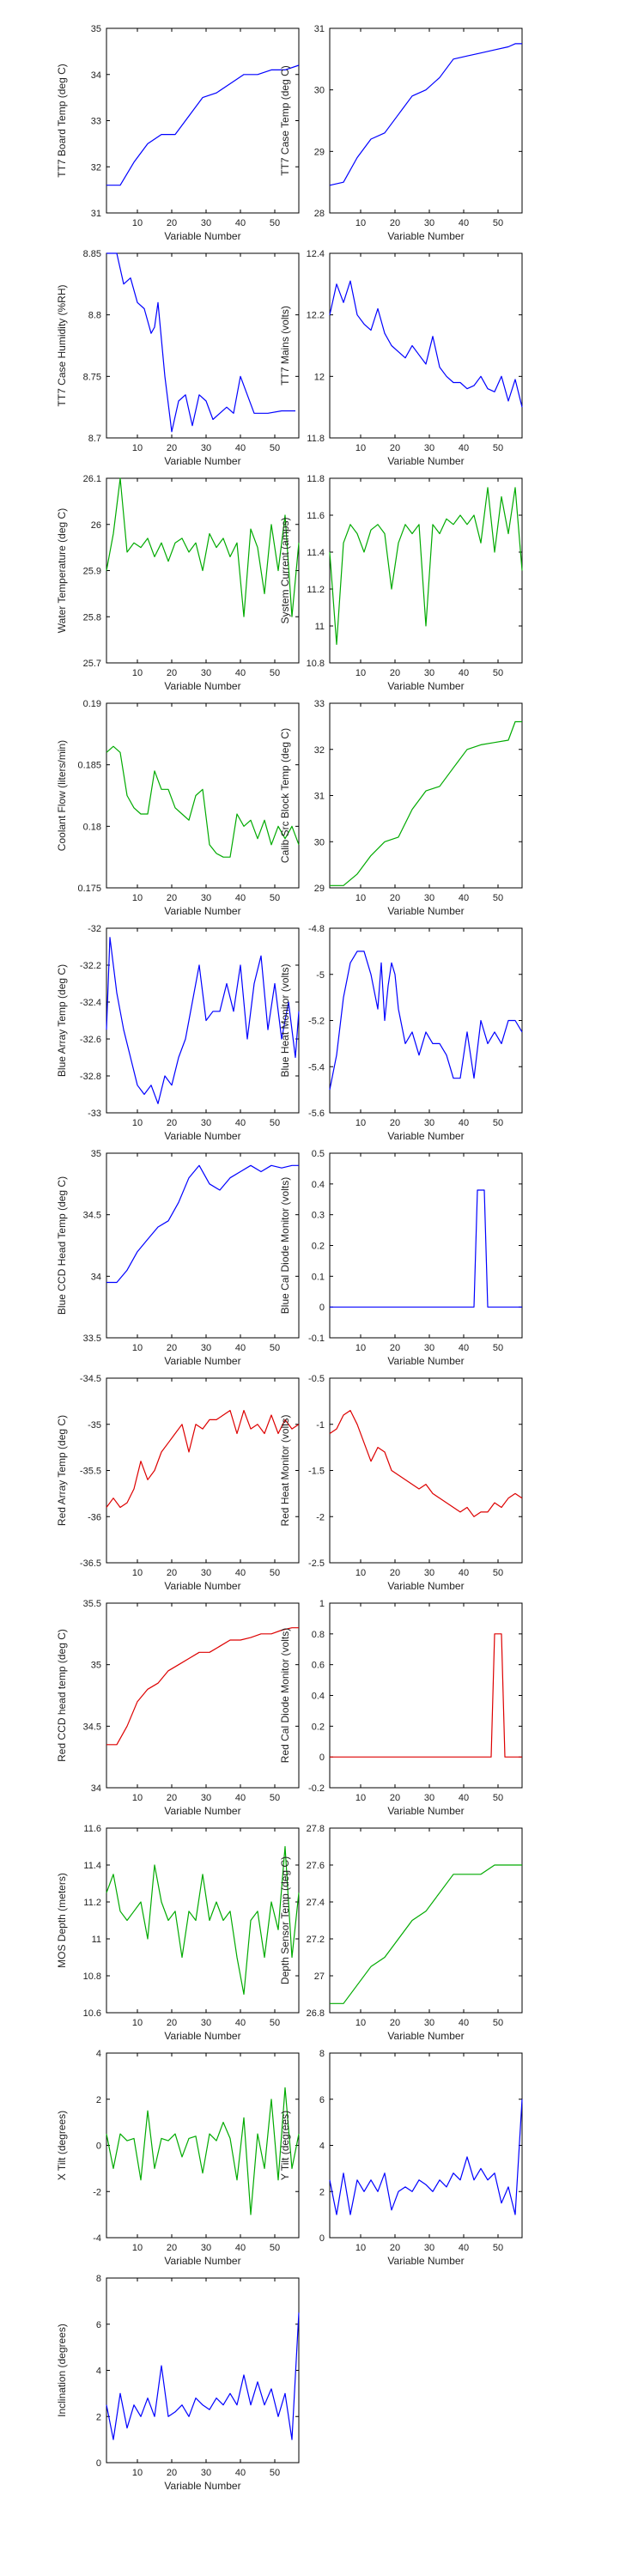  Describe the element at coordinates (318, 1635) in the screenshot. I see `y-tick-label: 0.8` at that location.